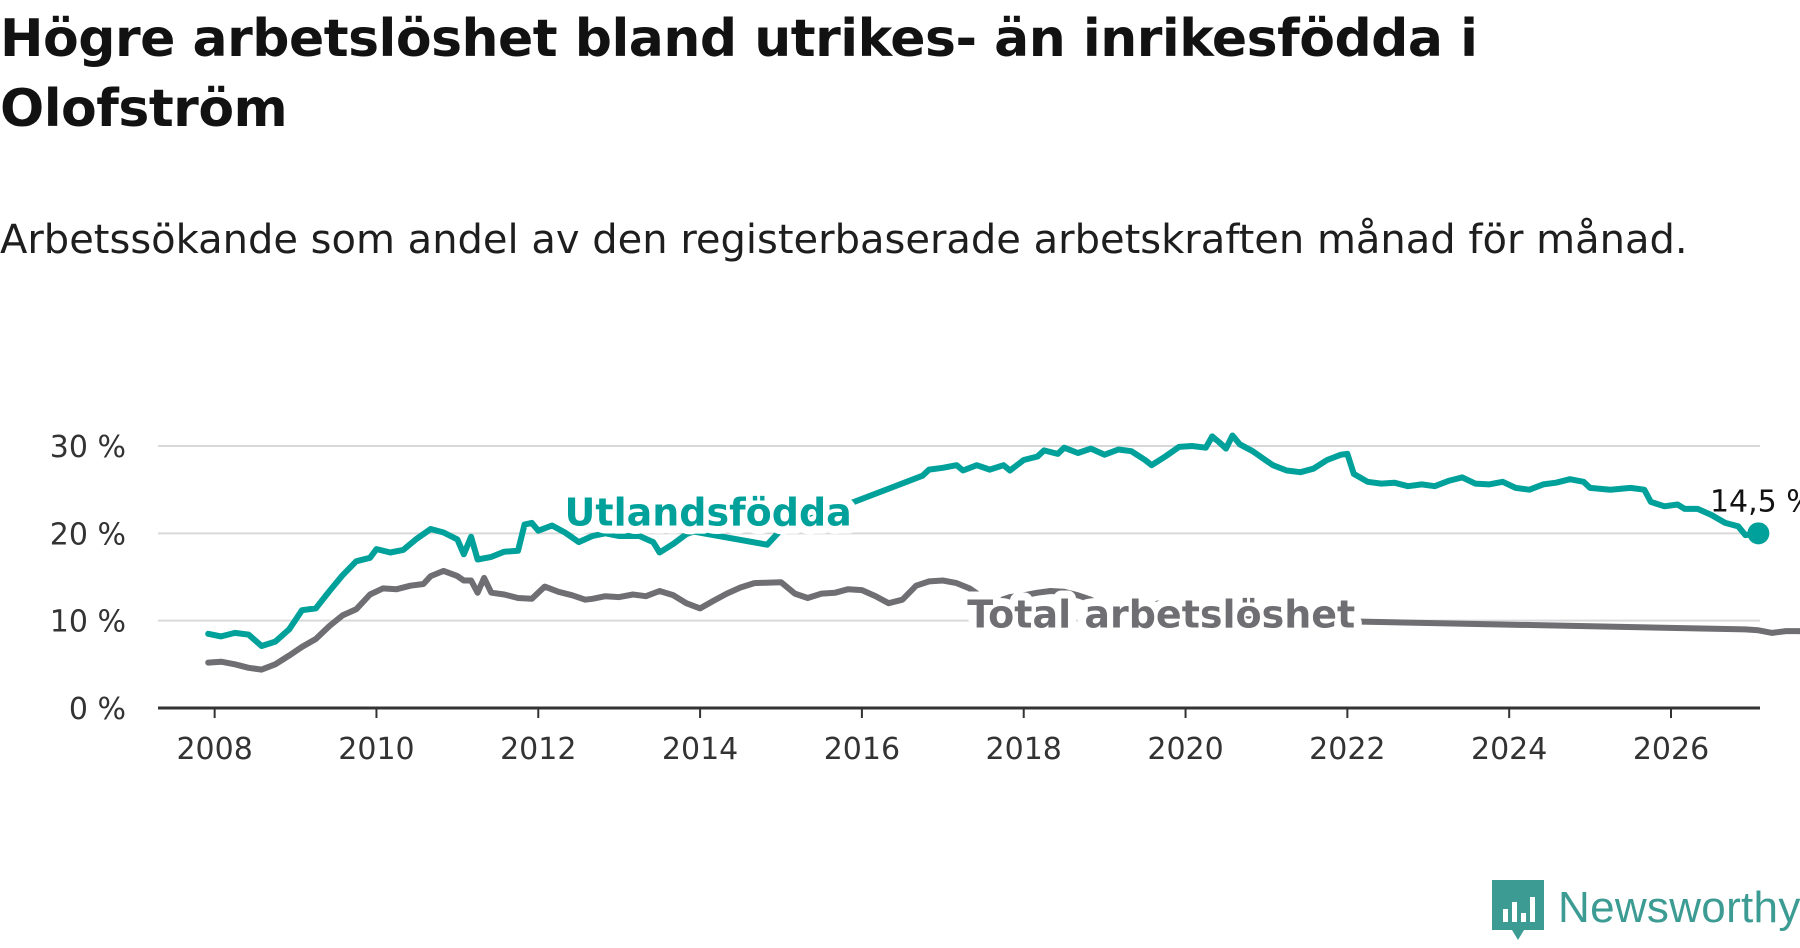 This screenshot has width=1800, height=948. I want to click on y-tick-label: 30 %, so click(88, 447).